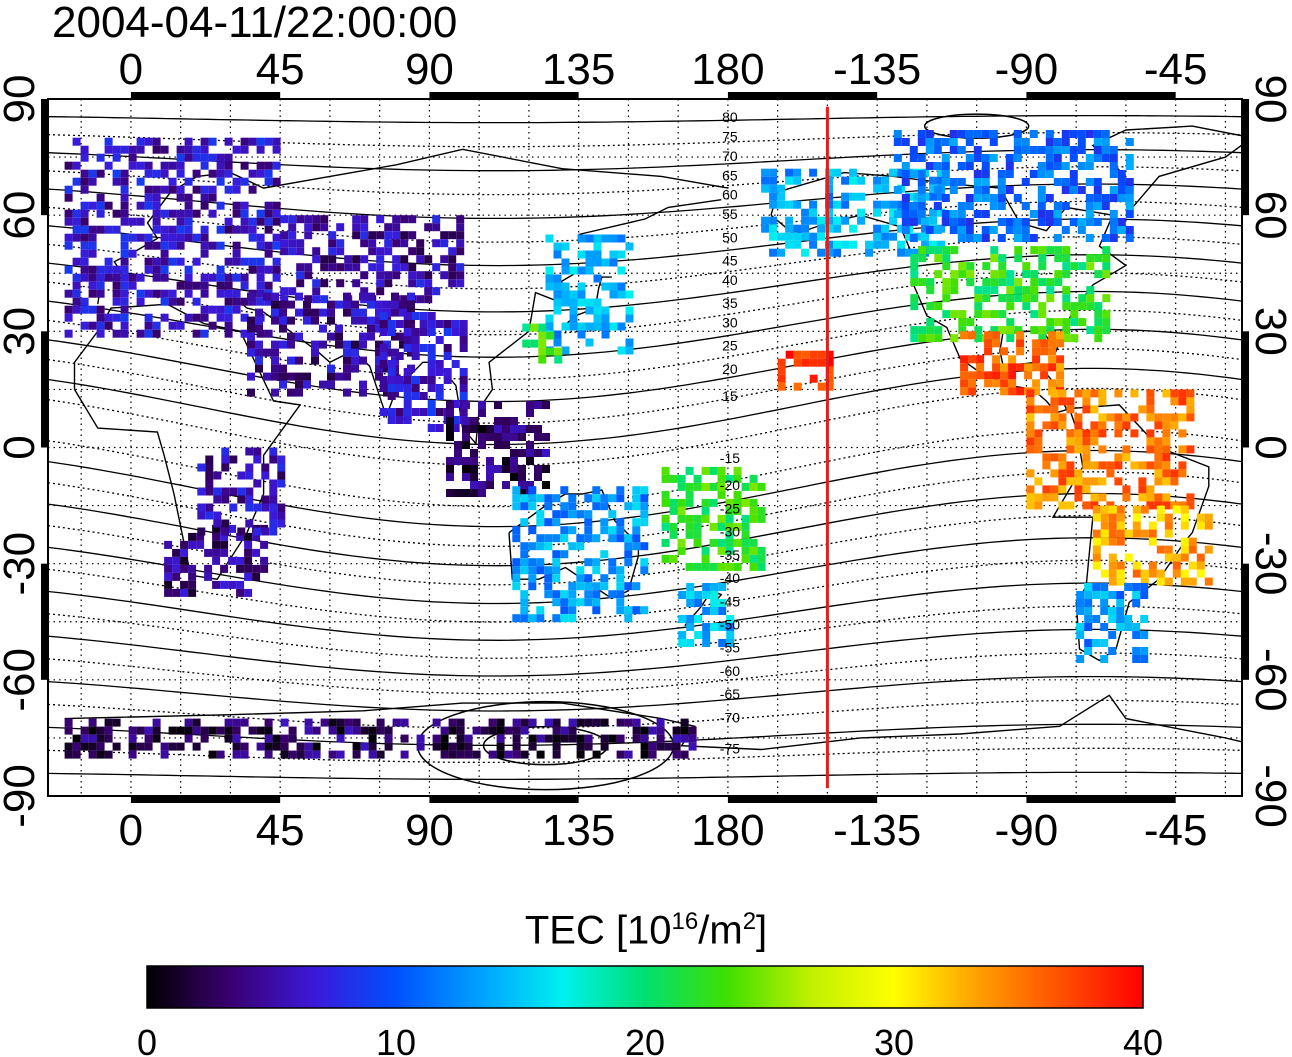 Image resolution: width=1292 pixels, height=1057 pixels. I want to click on colorbar-title-exp2: 2, so click(749, 921).